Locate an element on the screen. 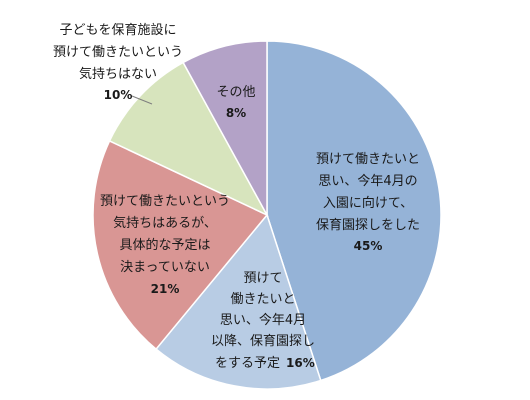  label-line: 決まっていない is located at coordinates (165, 267).